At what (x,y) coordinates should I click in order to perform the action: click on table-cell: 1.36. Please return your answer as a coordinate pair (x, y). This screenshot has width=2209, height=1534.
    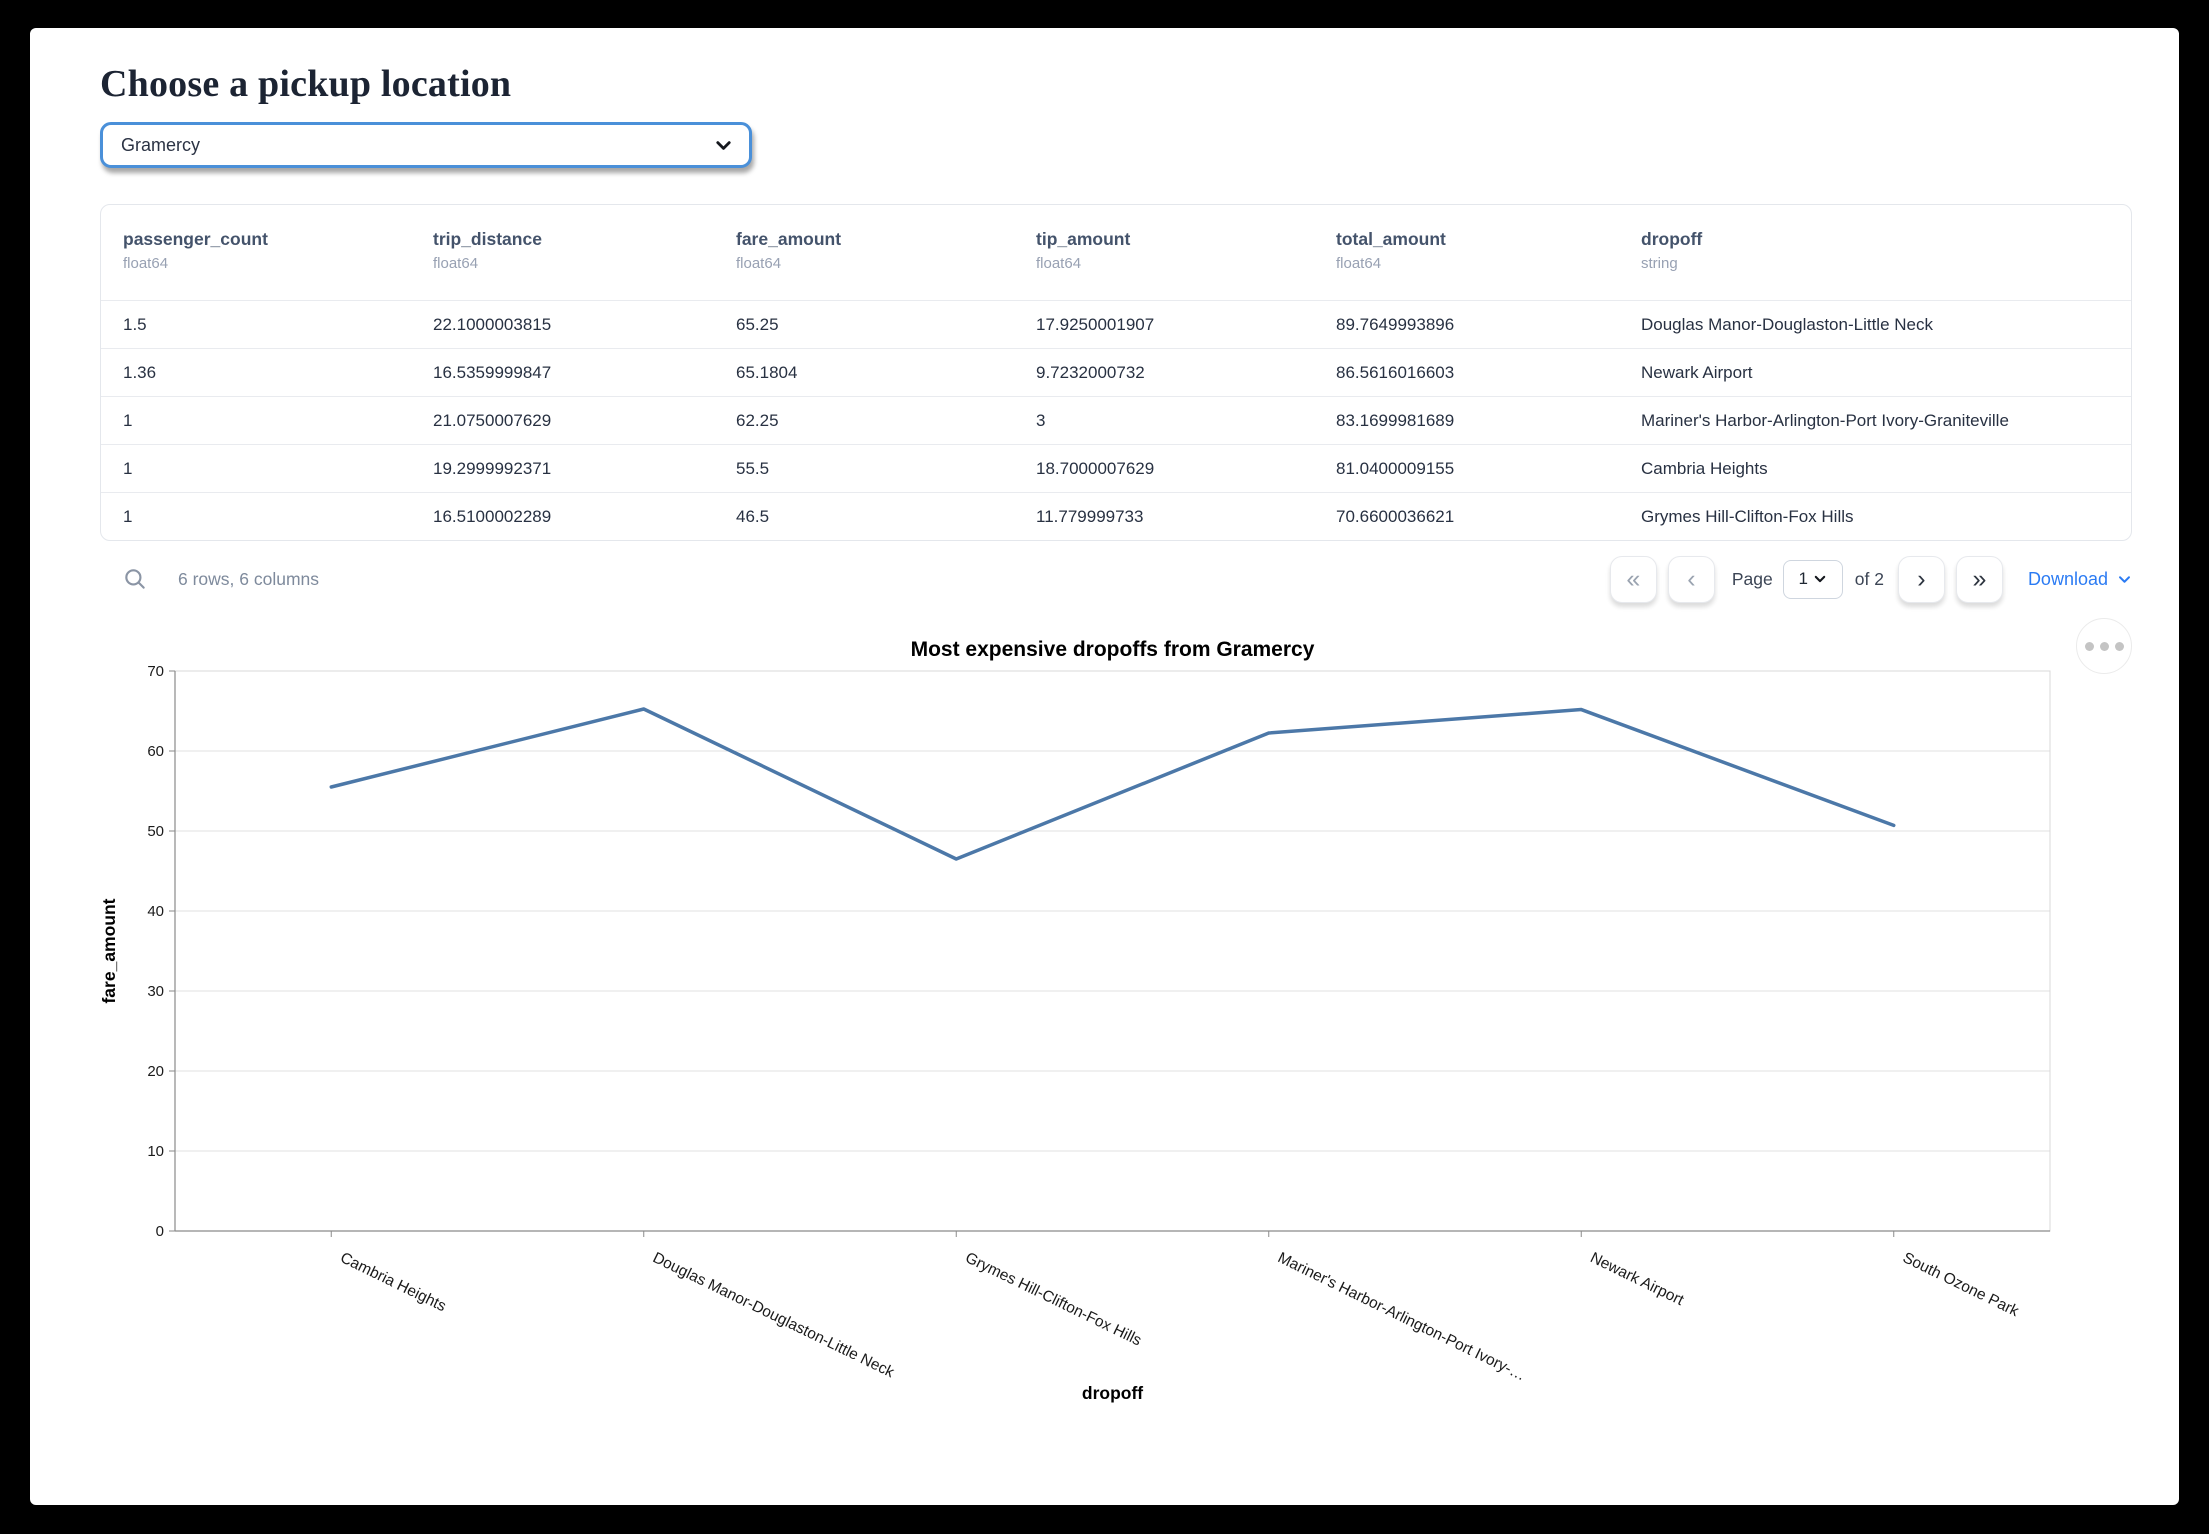
    Looking at the image, I should click on (140, 372).